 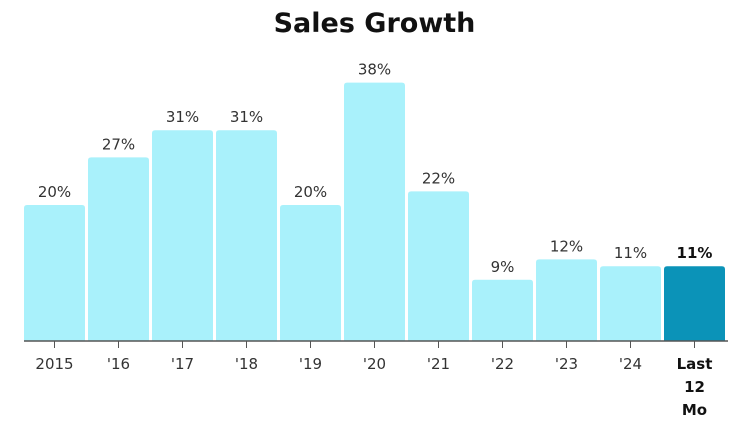 What do you see at coordinates (630, 253) in the screenshot?
I see `value-label-9: 11%` at bounding box center [630, 253].